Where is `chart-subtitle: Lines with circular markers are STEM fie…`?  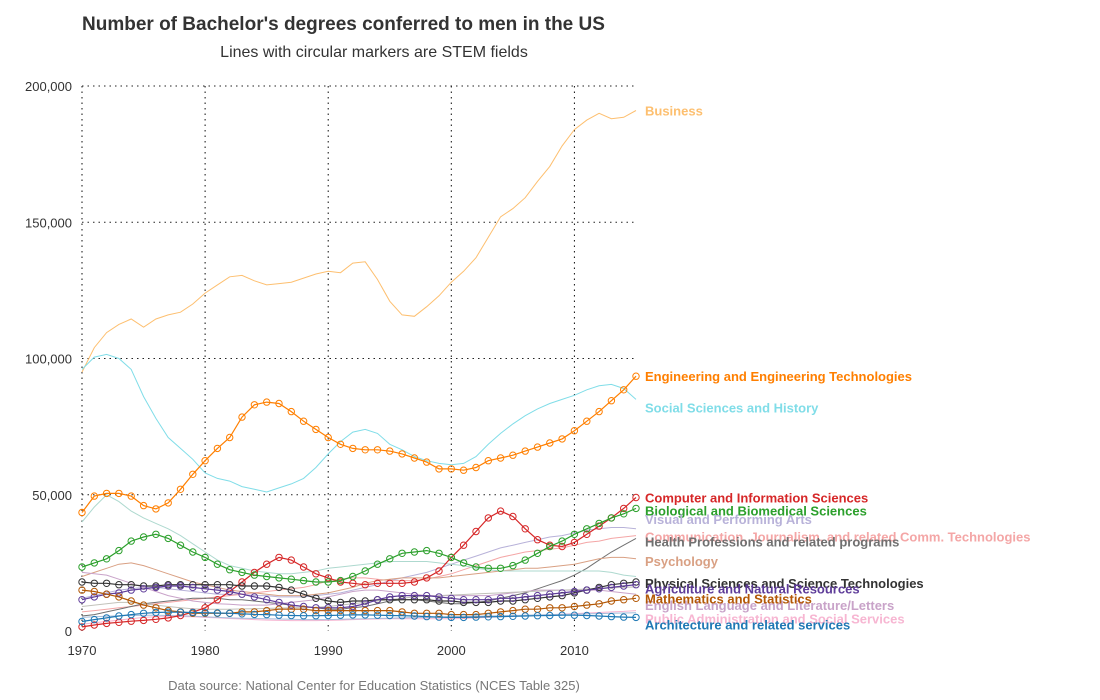
chart-subtitle: Lines with circular markers are STEM fie… is located at coordinates (374, 52).